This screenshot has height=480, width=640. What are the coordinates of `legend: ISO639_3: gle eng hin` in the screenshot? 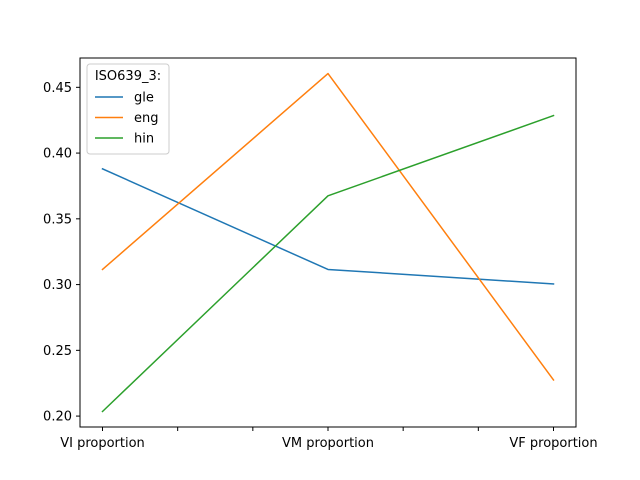 It's located at (128, 109).